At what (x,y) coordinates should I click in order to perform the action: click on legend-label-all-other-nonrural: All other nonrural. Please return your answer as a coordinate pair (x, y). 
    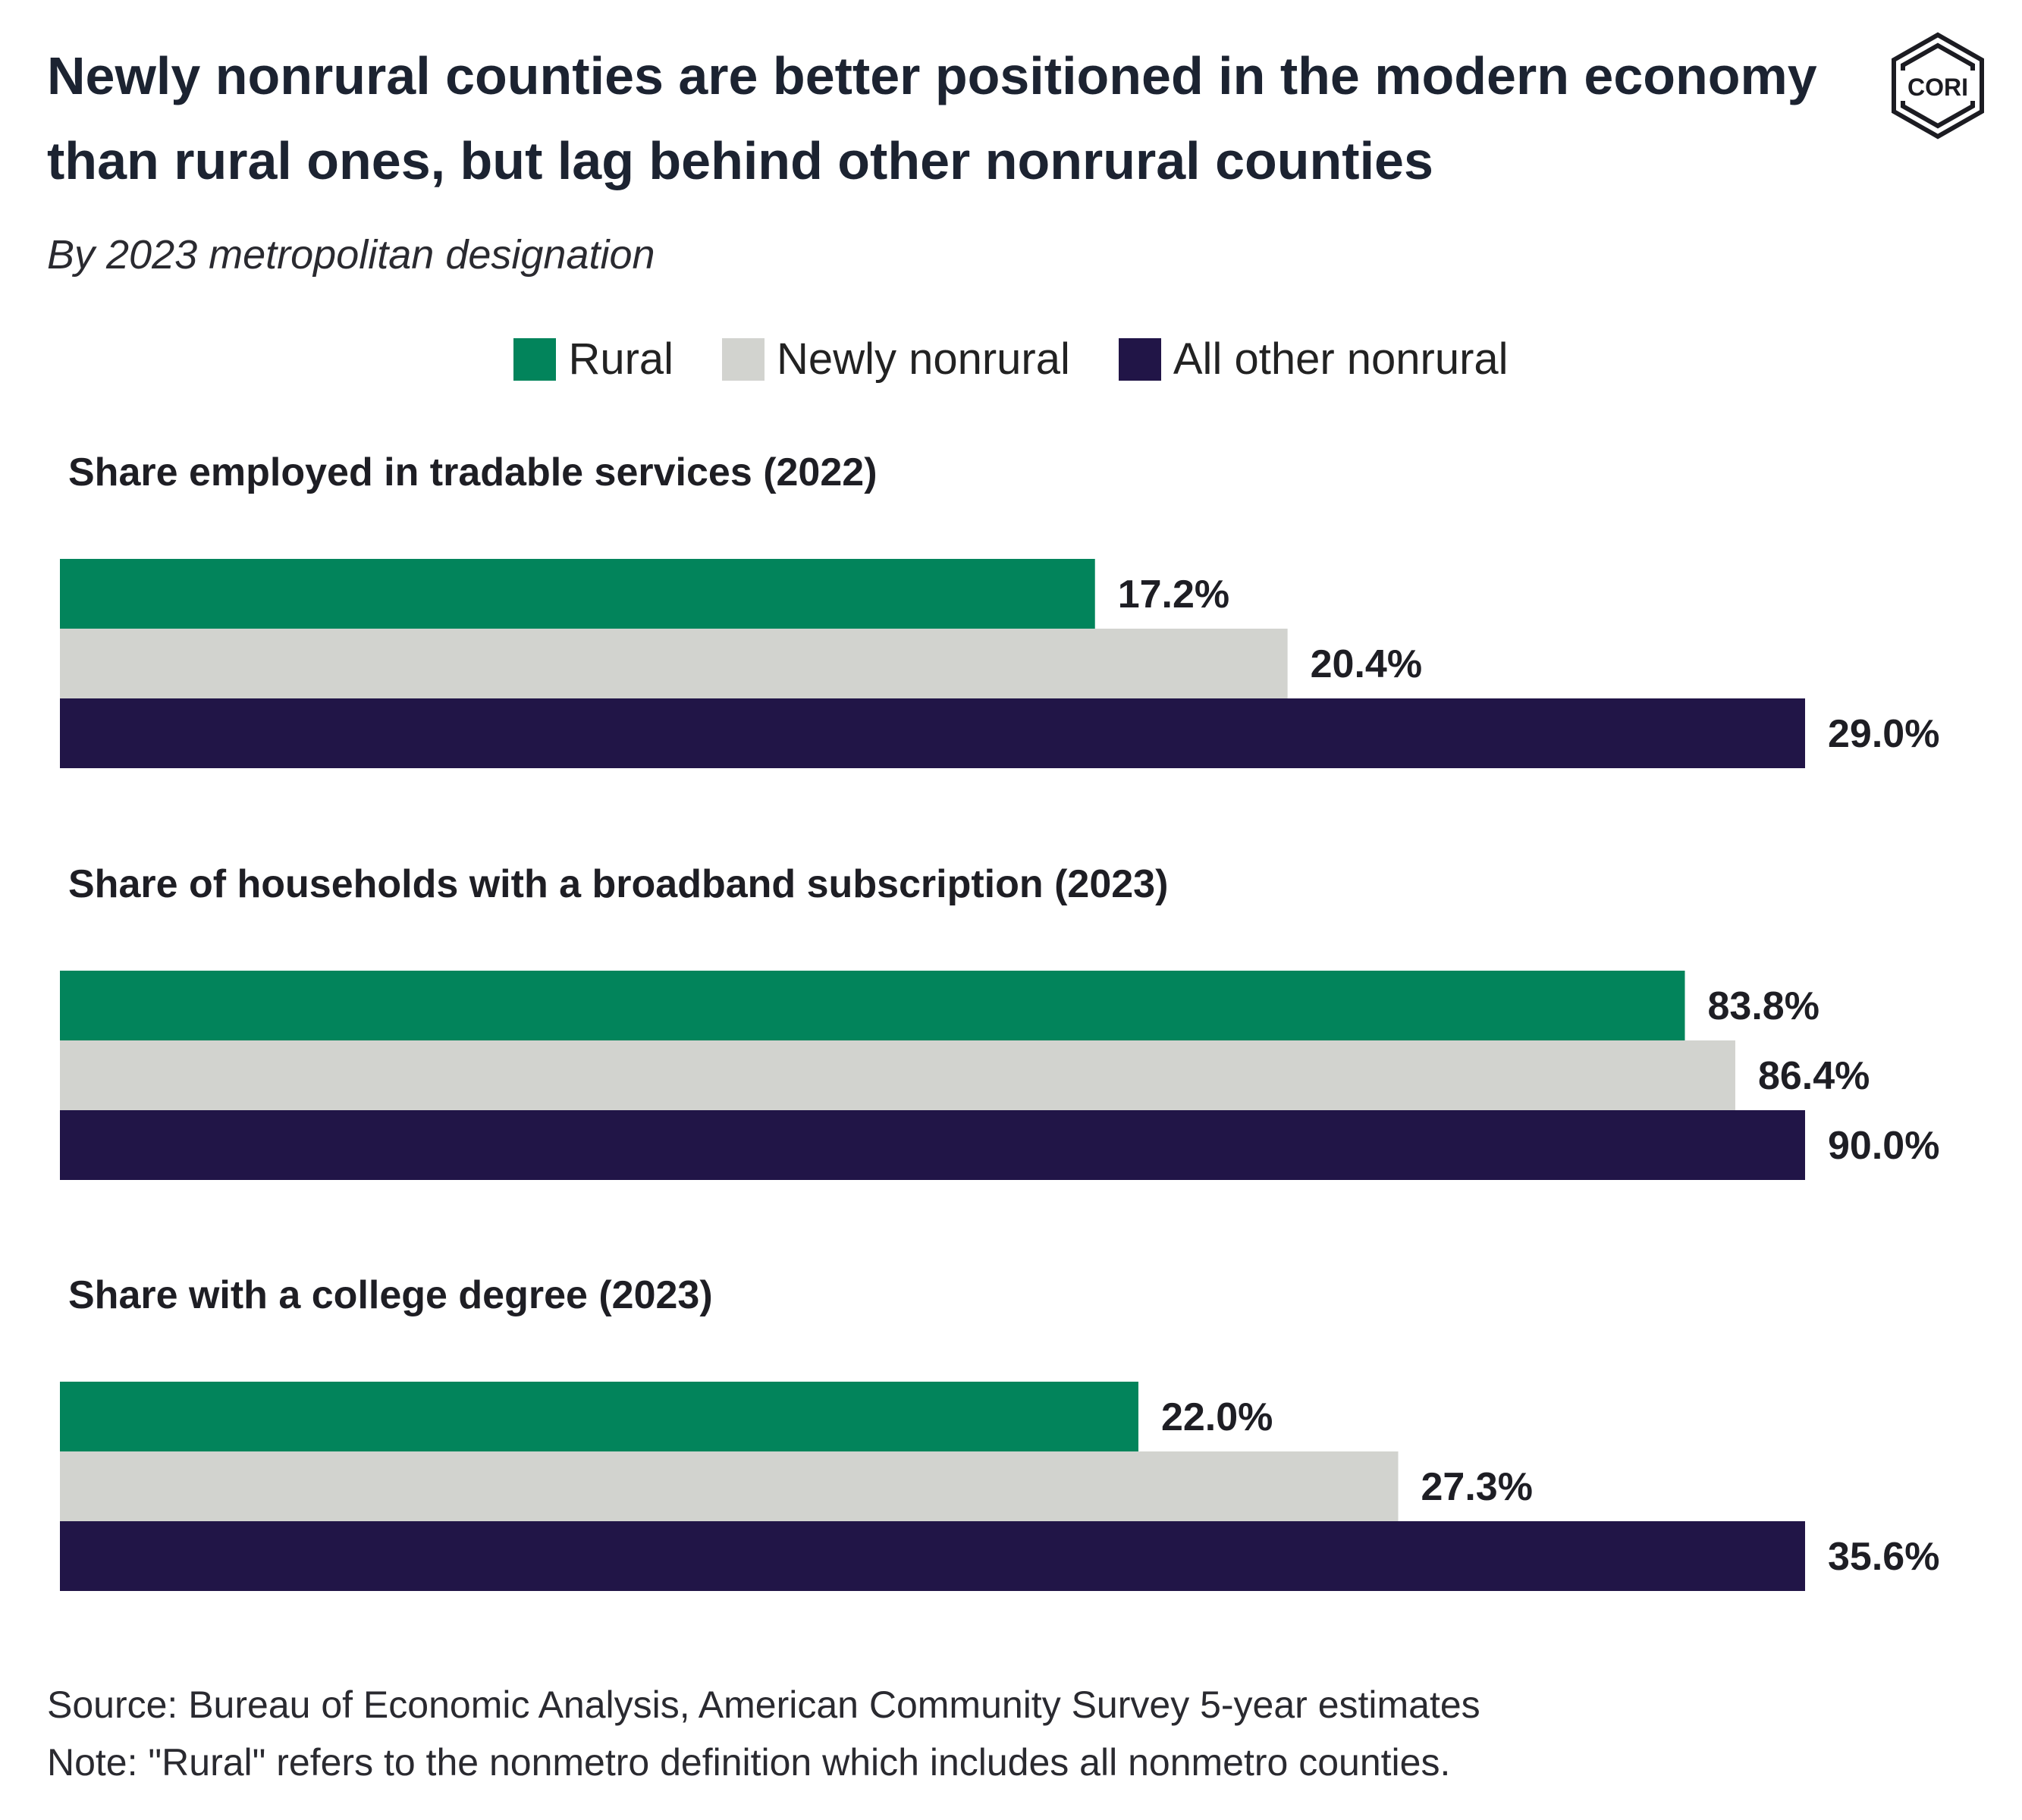
    Looking at the image, I should click on (1341, 359).